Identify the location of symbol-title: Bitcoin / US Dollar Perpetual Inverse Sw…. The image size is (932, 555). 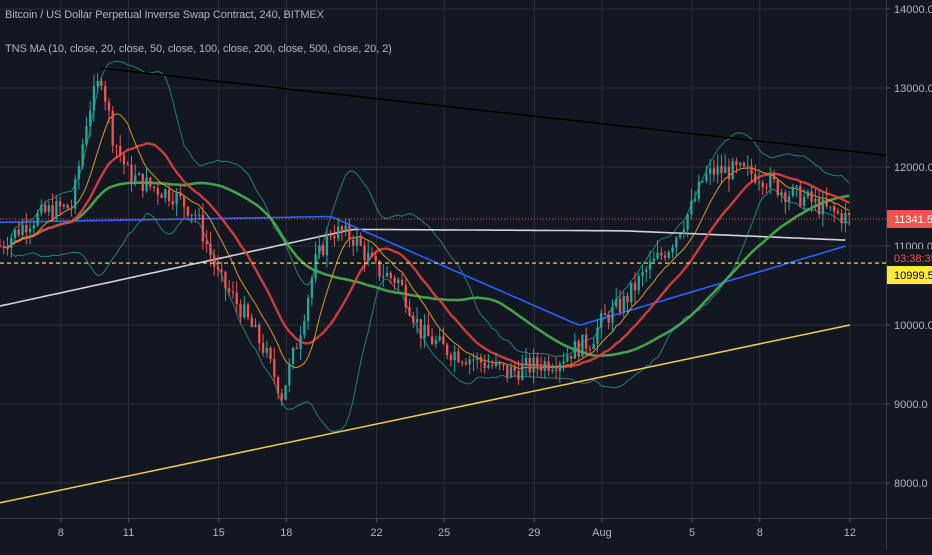
(164, 15).